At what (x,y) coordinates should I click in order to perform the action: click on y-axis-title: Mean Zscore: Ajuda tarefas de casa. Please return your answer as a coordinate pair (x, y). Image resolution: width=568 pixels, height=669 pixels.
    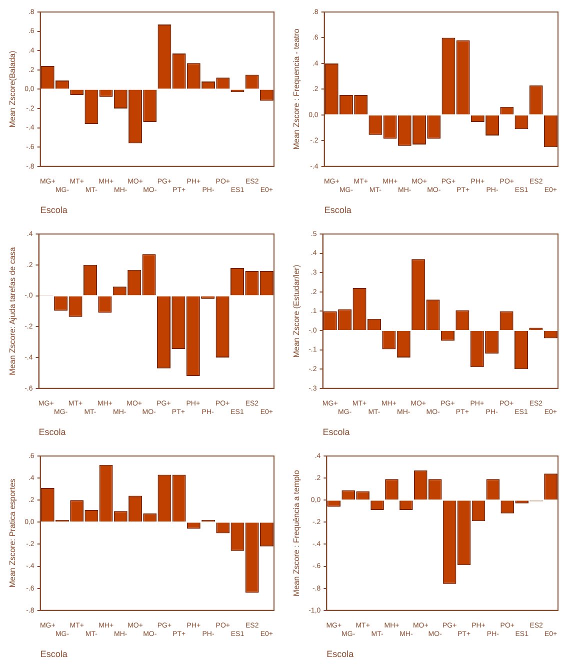
    Looking at the image, I should click on (13, 311).